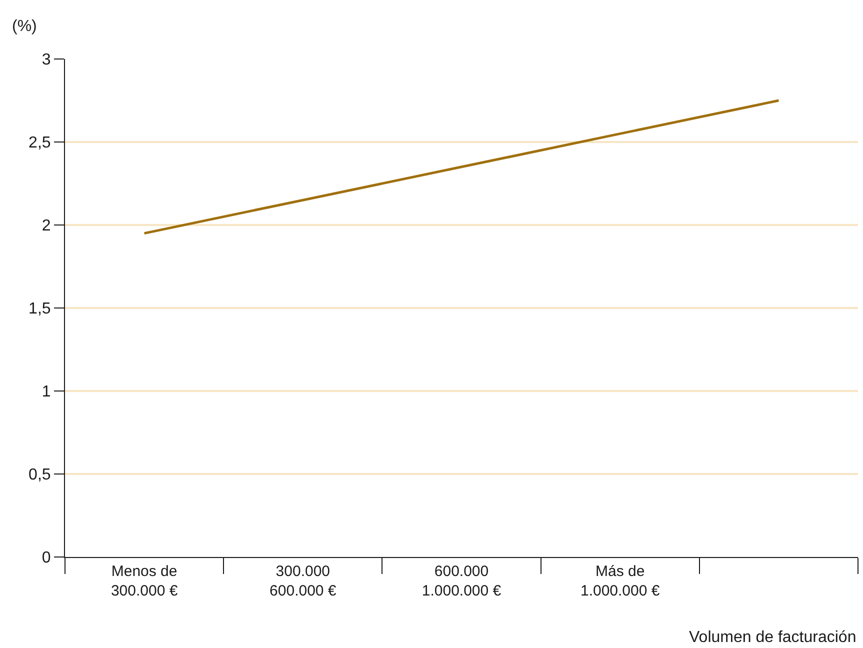  What do you see at coordinates (39, 309) in the screenshot?
I see `y-tick-label: 1,5` at bounding box center [39, 309].